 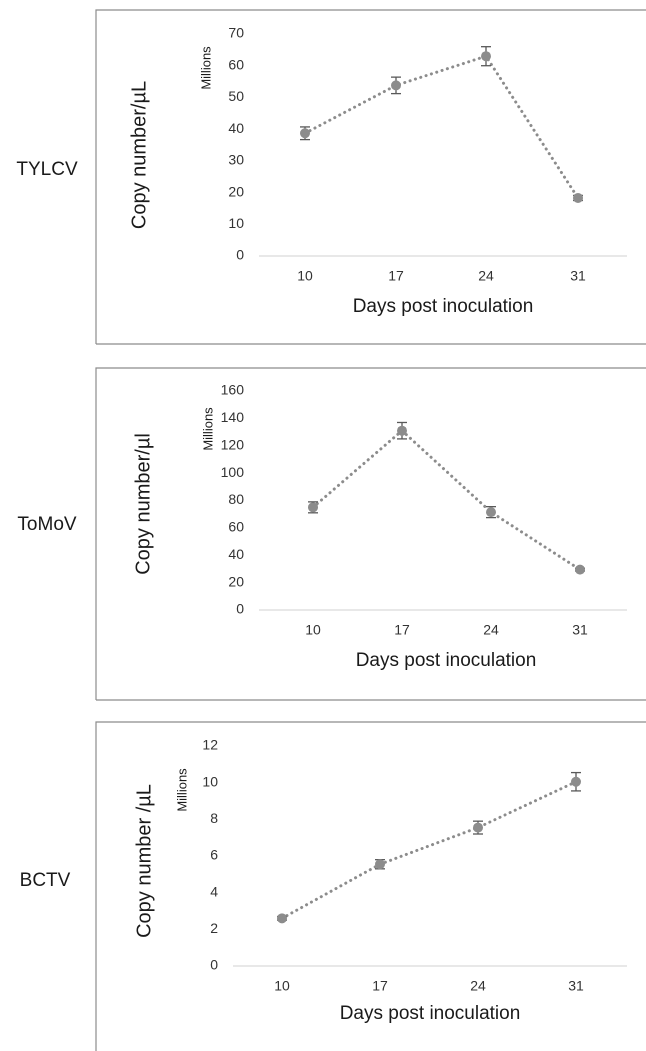 I want to click on y-axis-label: Copy number/µL, so click(x=139, y=155).